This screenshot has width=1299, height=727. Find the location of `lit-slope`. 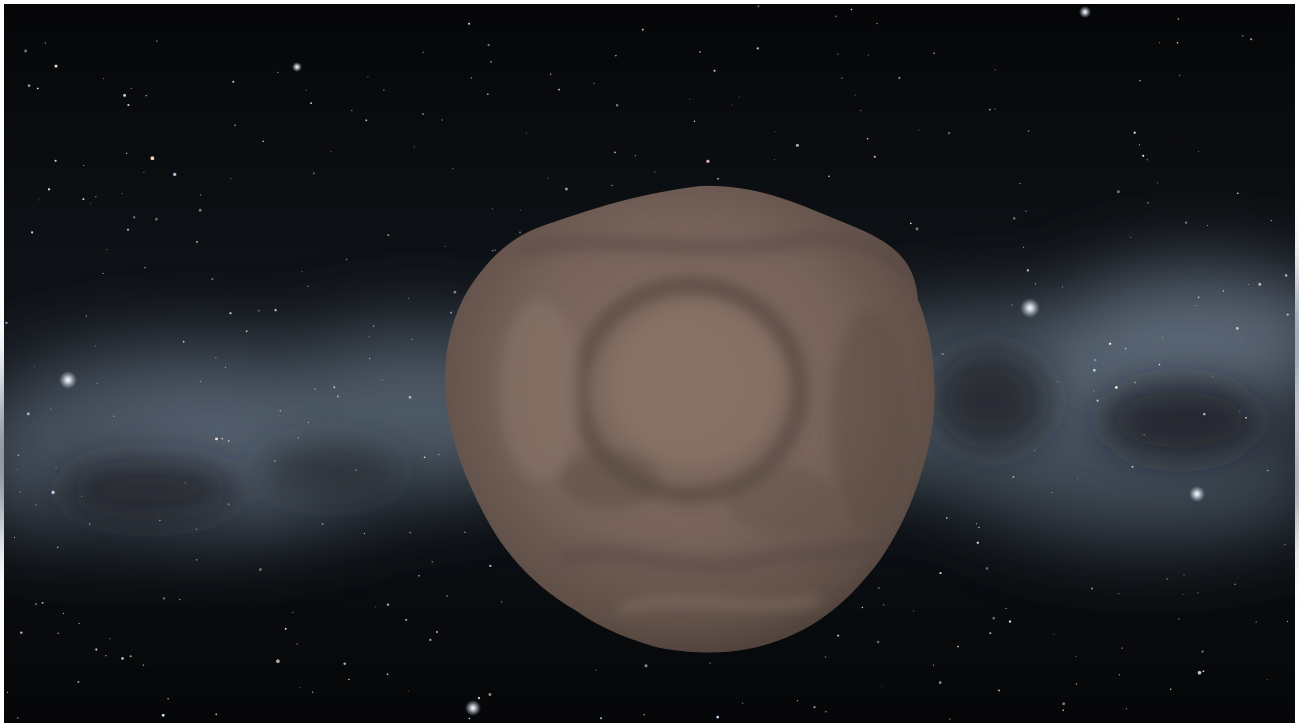

lit-slope is located at coordinates (540, 390).